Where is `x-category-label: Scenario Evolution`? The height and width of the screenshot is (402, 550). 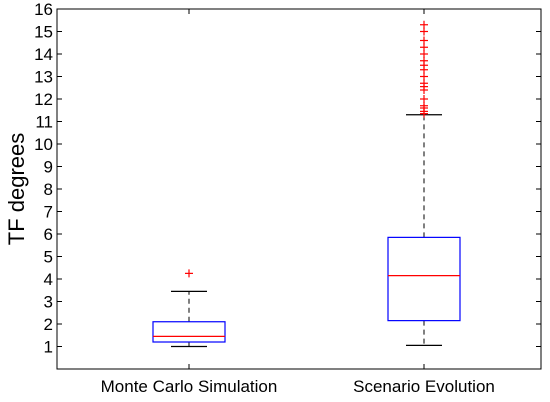 x-category-label: Scenario Evolution is located at coordinates (424, 386).